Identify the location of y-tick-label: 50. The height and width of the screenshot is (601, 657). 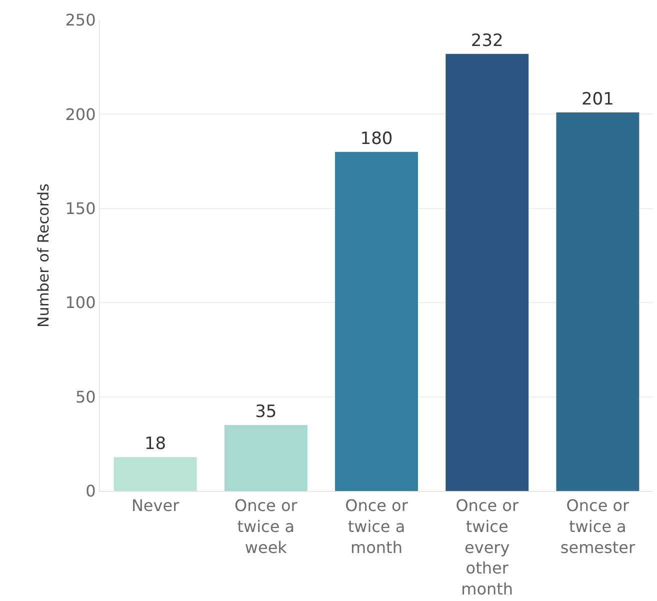
(85, 396).